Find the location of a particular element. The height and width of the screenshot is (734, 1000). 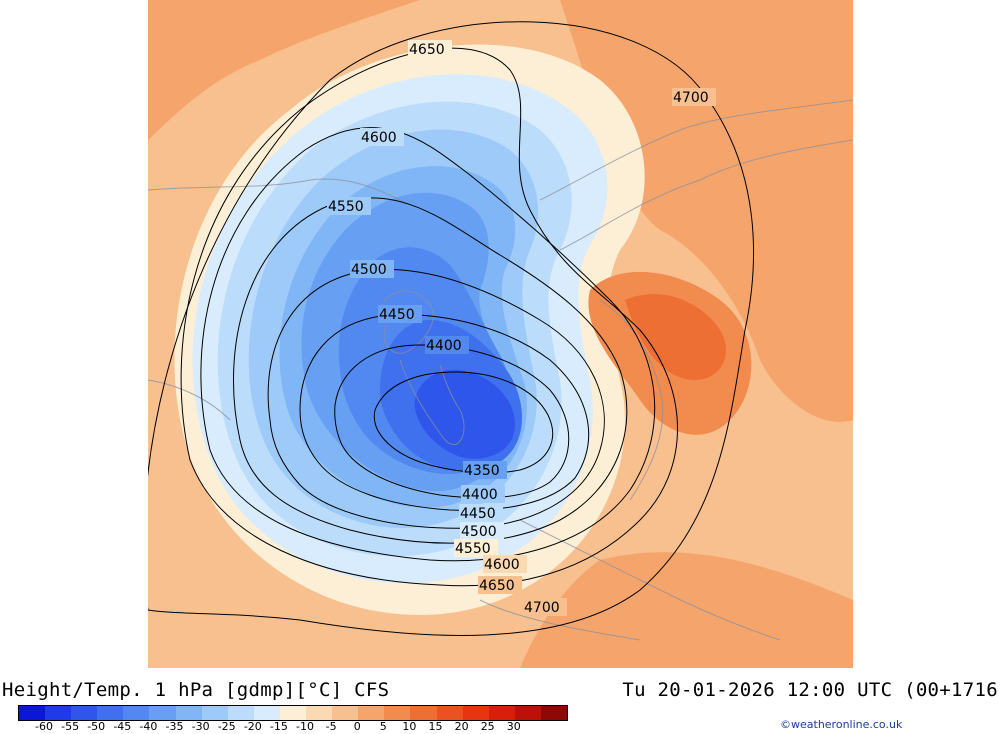

valid-time: Tu 20-01-2026 12:00 UTC (00+1716 is located at coordinates (810, 690).